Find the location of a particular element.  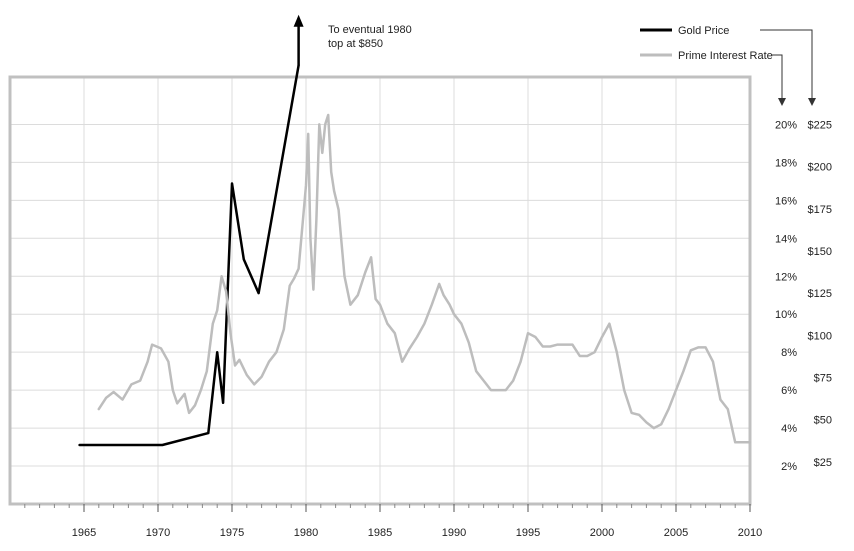

x-tick-label: 2000 is located at coordinates (602, 533).